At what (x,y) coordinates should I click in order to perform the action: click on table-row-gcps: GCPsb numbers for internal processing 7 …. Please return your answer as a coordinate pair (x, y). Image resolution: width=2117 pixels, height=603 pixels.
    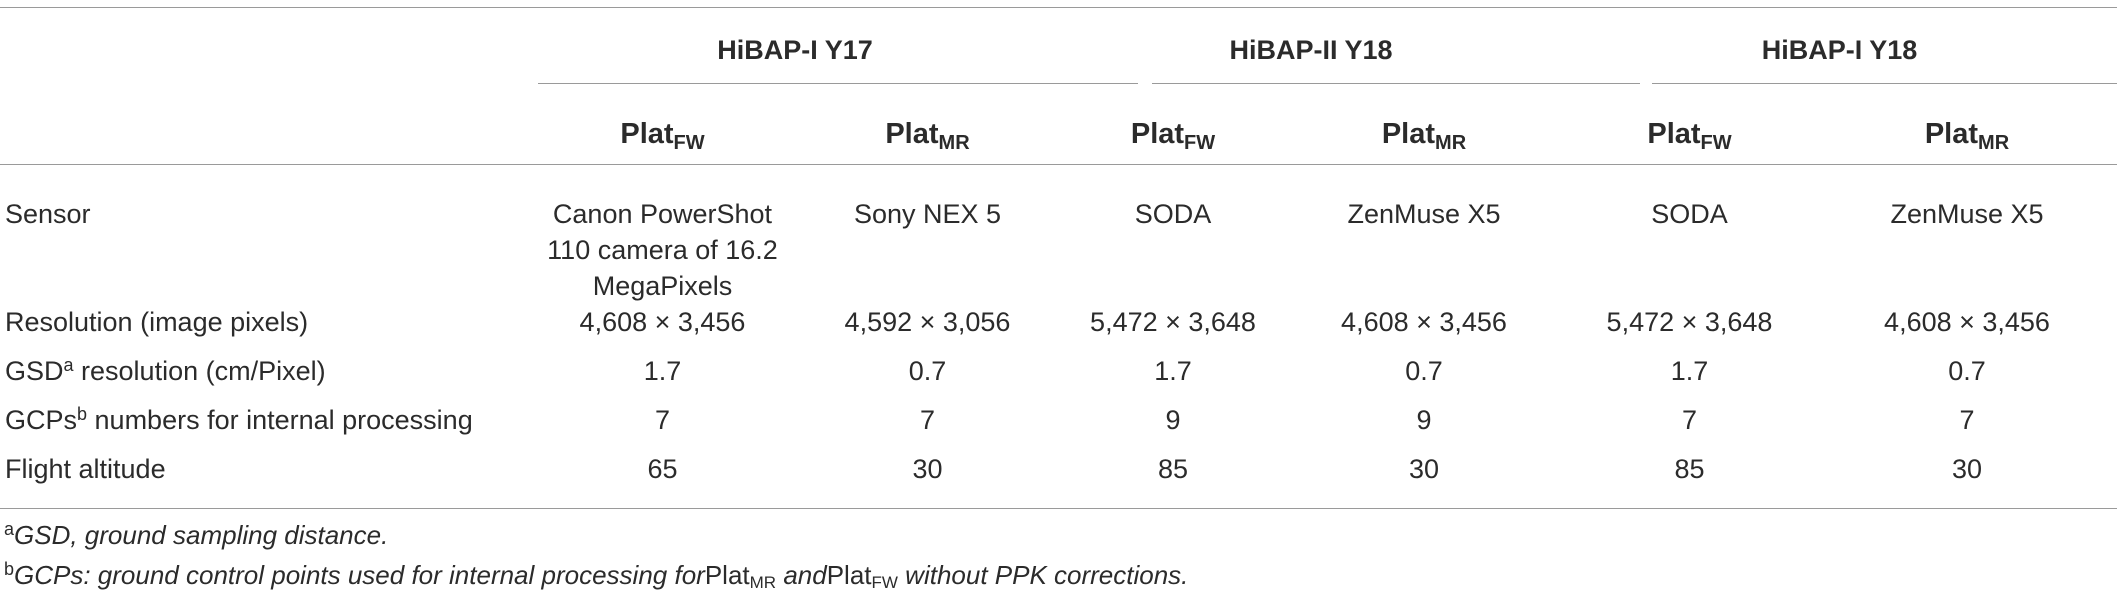
    Looking at the image, I should click on (1058, 426).